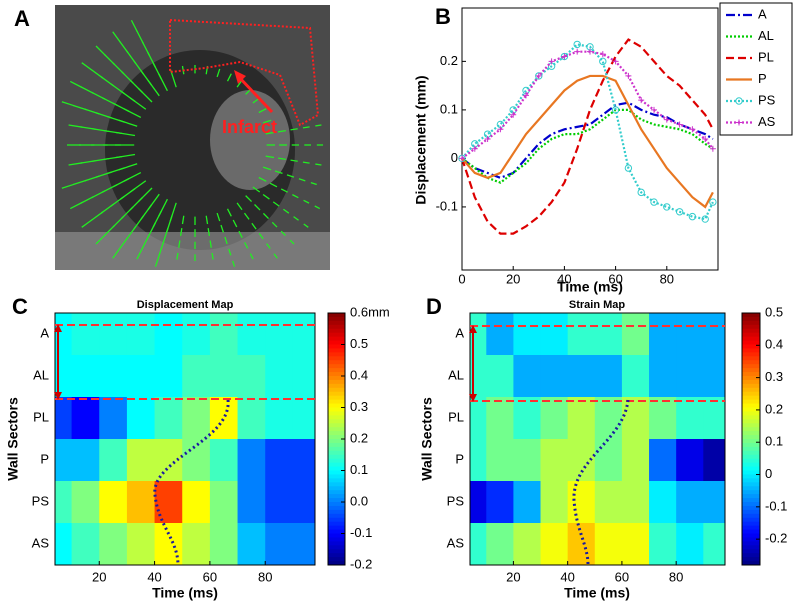 The width and height of the screenshot is (800, 608). Describe the element at coordinates (359, 500) in the screenshot. I see `colorbar-tick-label: 0.0` at that location.